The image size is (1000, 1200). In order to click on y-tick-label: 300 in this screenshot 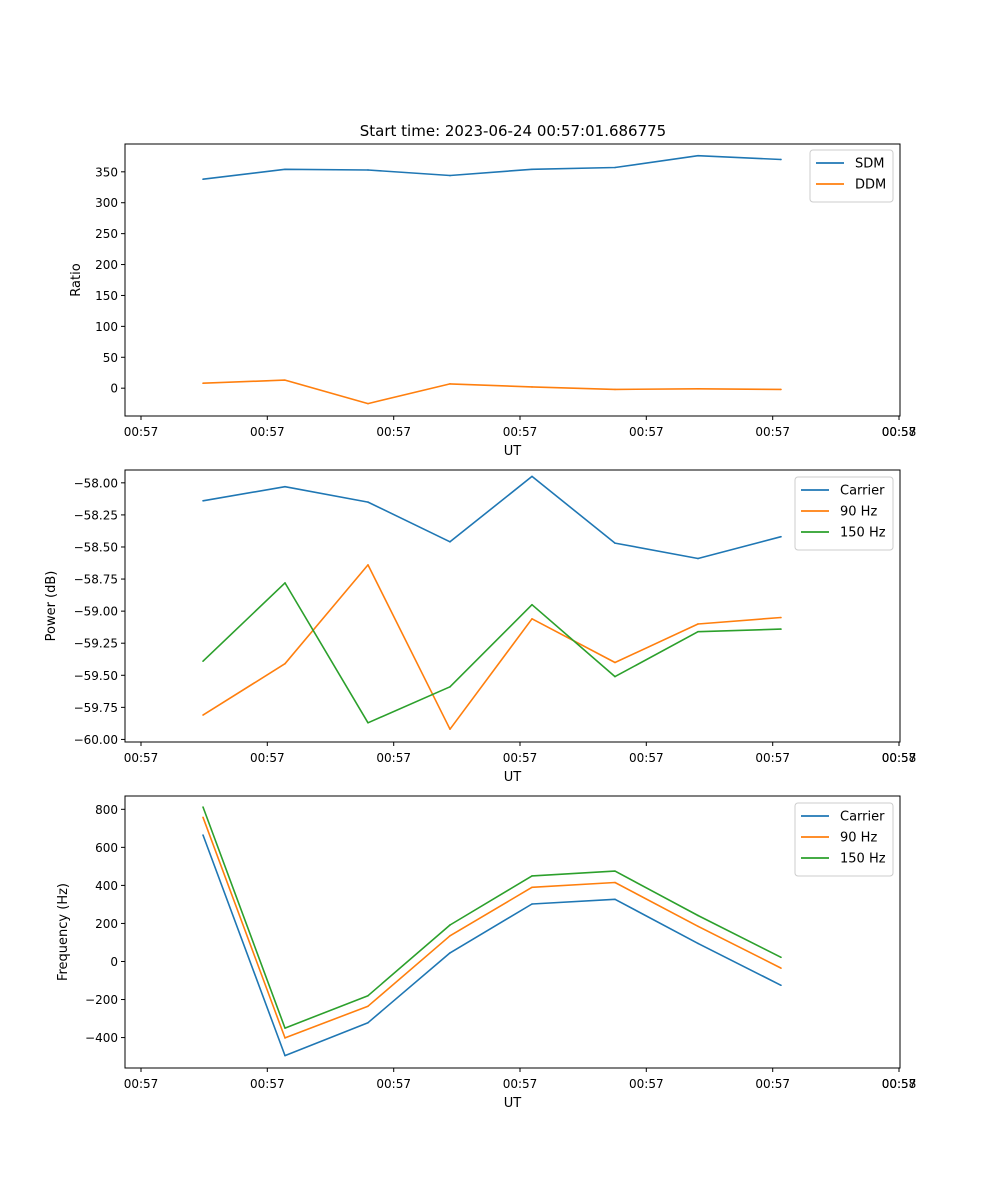, I will do `click(106, 203)`.